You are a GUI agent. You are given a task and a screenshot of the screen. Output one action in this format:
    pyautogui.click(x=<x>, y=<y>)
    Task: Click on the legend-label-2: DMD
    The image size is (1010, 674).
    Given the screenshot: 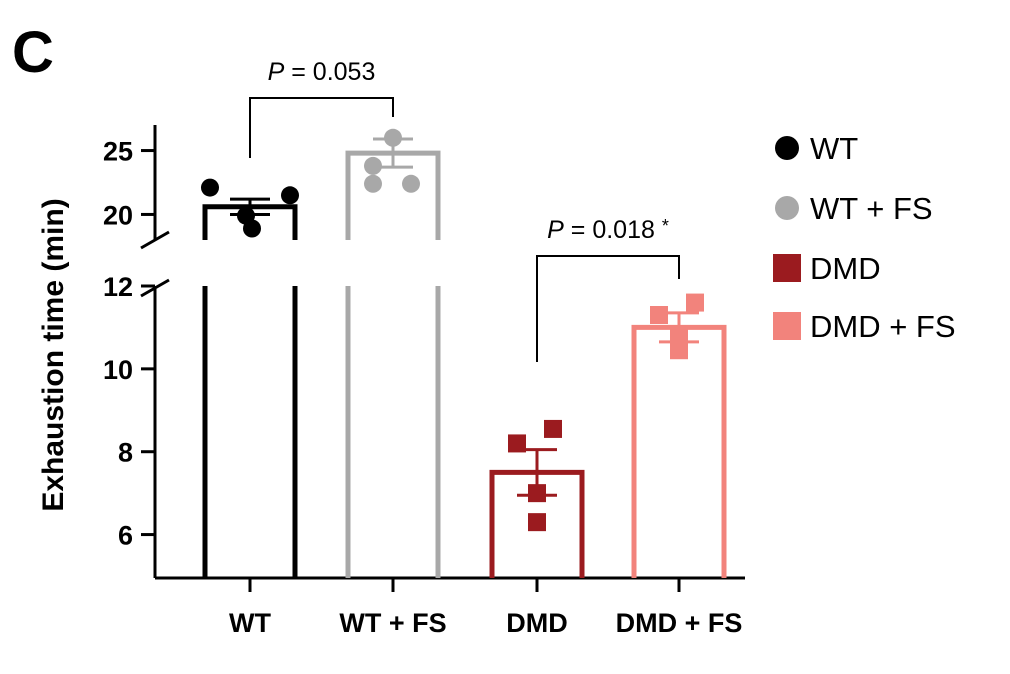 What is the action you would take?
    pyautogui.click(x=845, y=268)
    